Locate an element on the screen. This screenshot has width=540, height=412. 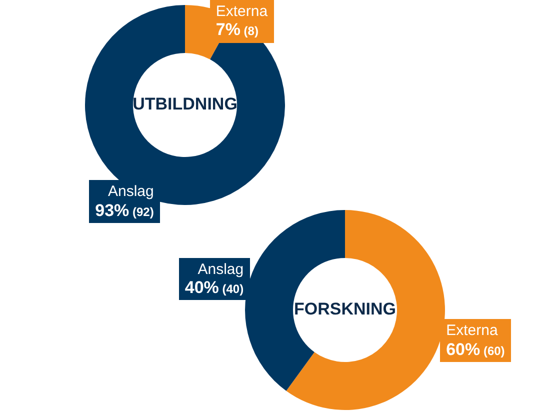
data-label: 7% (8) is located at coordinates (237, 30).